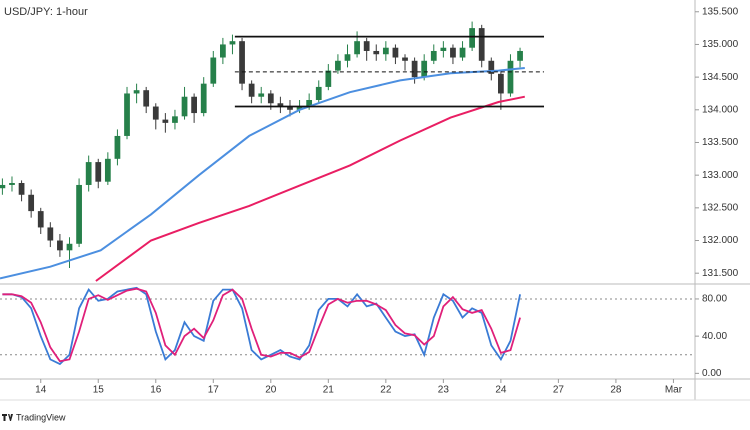 Image resolution: width=750 pixels, height=430 pixels. What do you see at coordinates (720, 175) in the screenshot?
I see `y-tick-label: 133.000` at bounding box center [720, 175].